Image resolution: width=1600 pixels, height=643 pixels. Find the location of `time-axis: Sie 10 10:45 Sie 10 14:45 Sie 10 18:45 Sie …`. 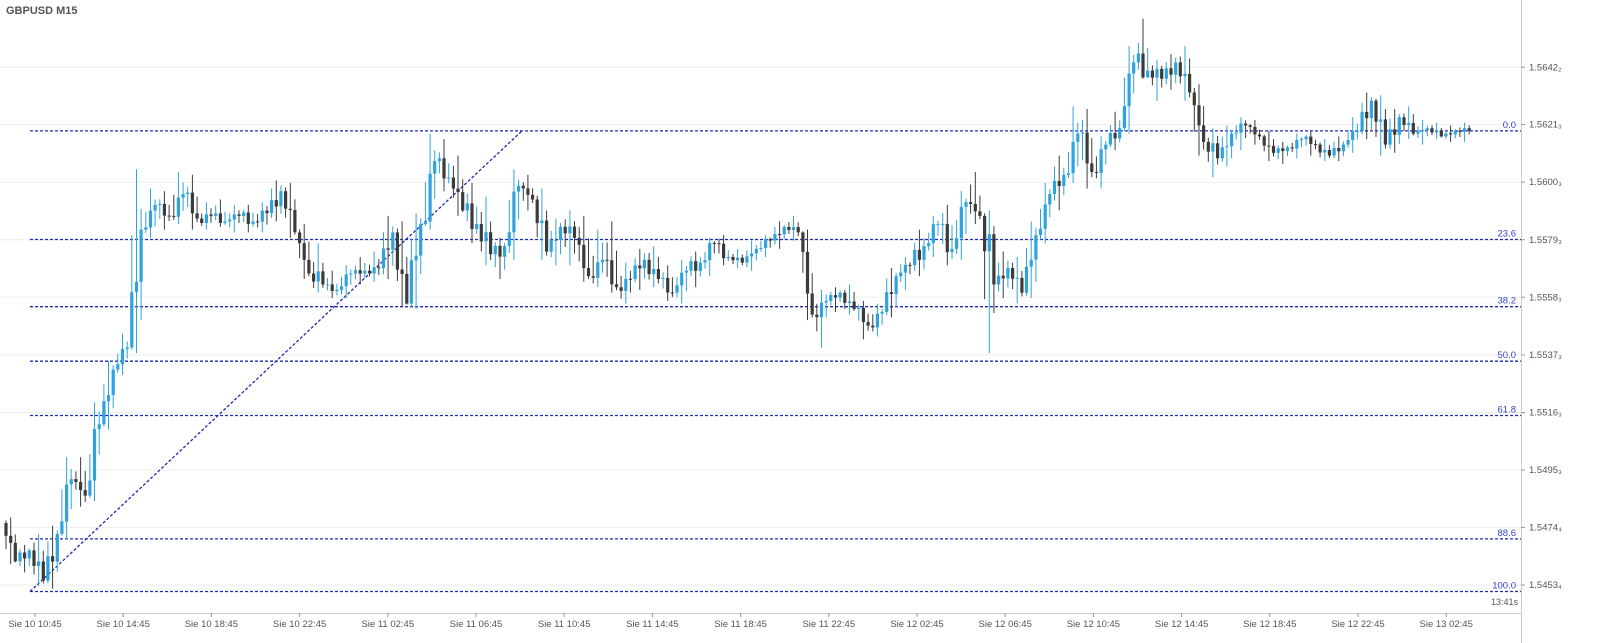

time-axis: Sie 10 10:45 Sie 10 14:45 Sie 10 18:45 Sie … is located at coordinates (740, 621).